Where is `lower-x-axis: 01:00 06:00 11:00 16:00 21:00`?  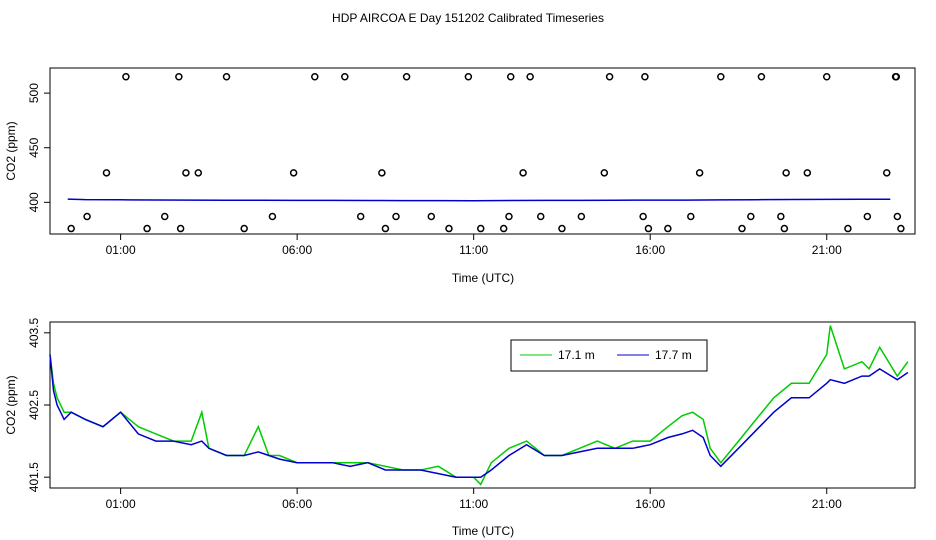
lower-x-axis: 01:00 06:00 11:00 16:00 21:00 is located at coordinates (474, 499).